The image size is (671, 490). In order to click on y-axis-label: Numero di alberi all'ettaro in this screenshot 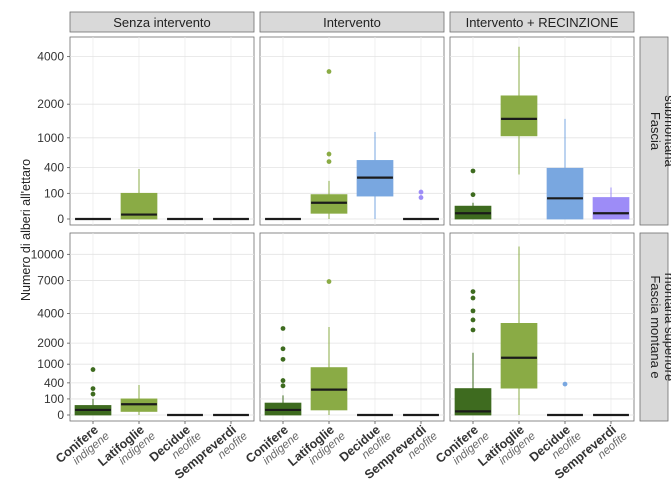, I will do `click(26, 230)`.